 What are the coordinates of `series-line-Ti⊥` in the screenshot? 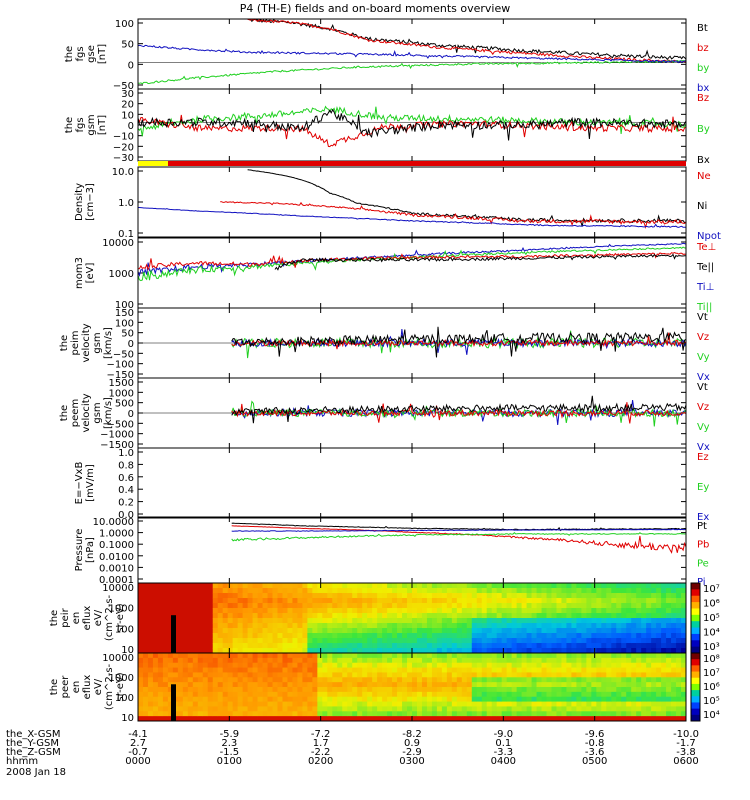 It's located at (412, 259).